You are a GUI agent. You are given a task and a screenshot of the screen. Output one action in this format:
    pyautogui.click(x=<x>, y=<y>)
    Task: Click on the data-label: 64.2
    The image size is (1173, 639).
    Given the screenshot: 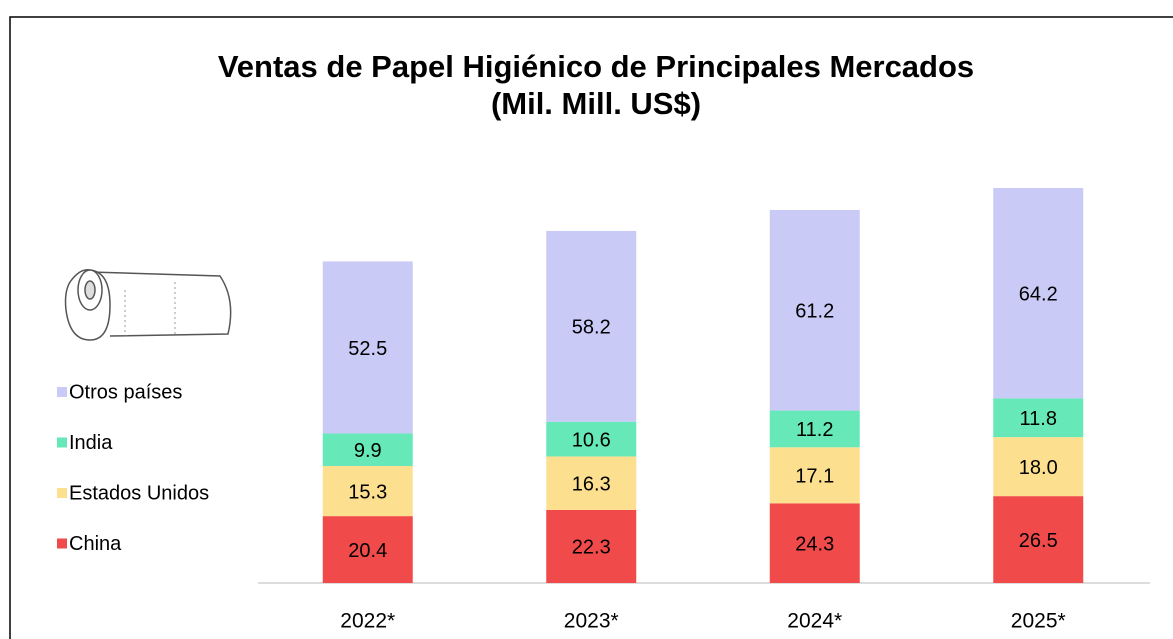 What is the action you would take?
    pyautogui.click(x=1038, y=295)
    